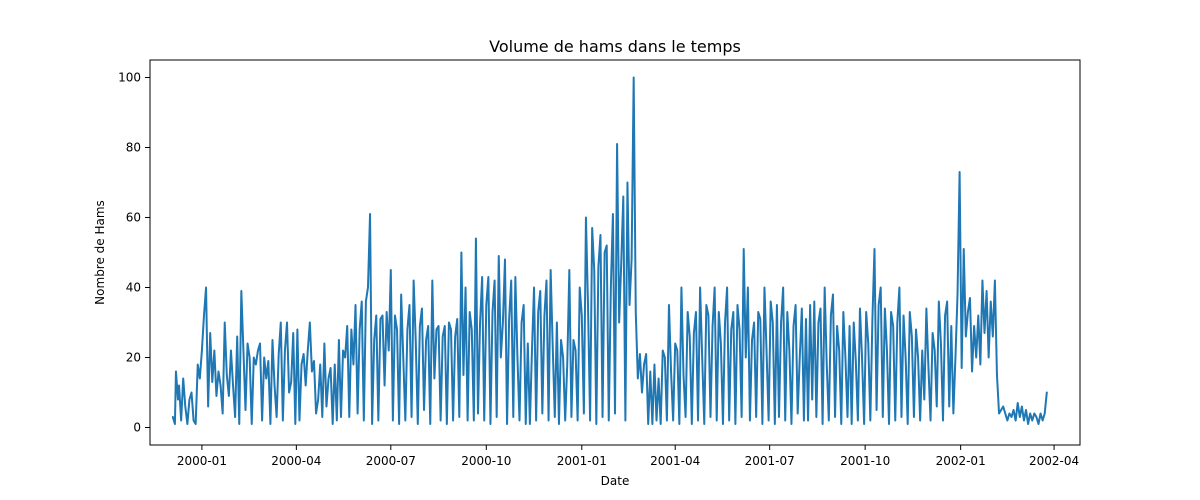  What do you see at coordinates (202, 461) in the screenshot?
I see `x-tick-label: 2000-01` at bounding box center [202, 461].